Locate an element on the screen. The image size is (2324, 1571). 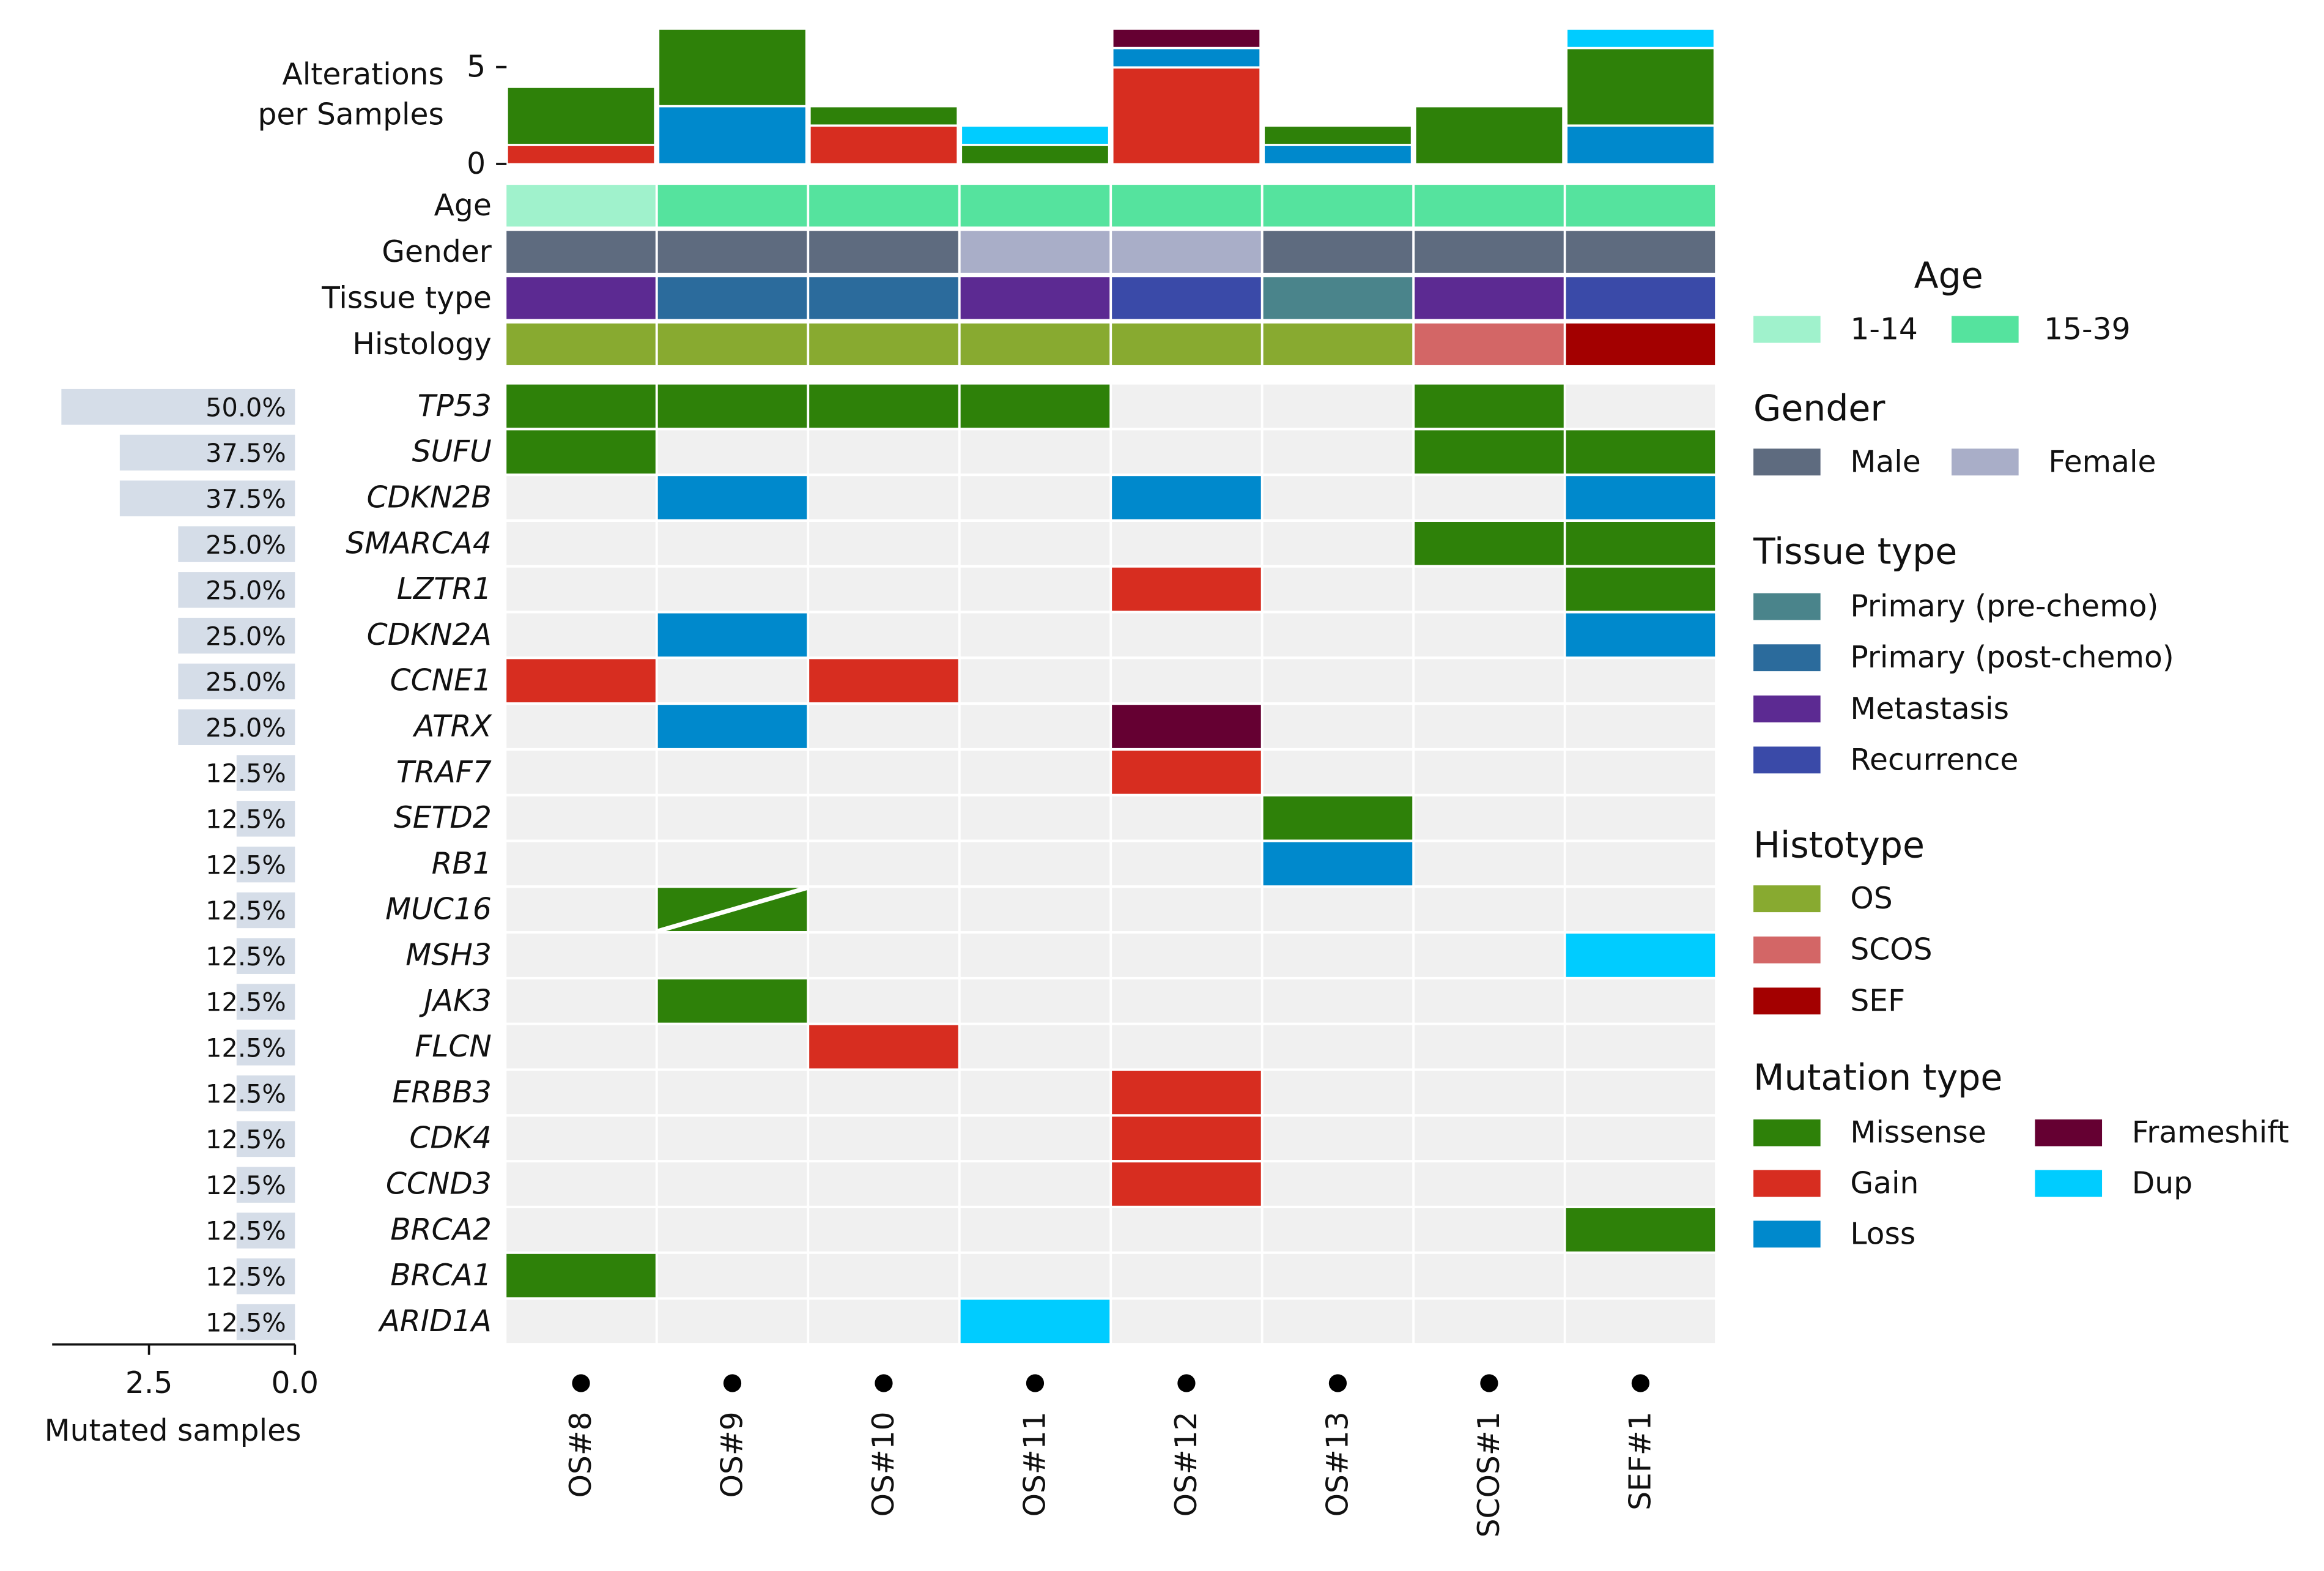
gene-label: SMARCA4 is located at coordinates (418, 543).